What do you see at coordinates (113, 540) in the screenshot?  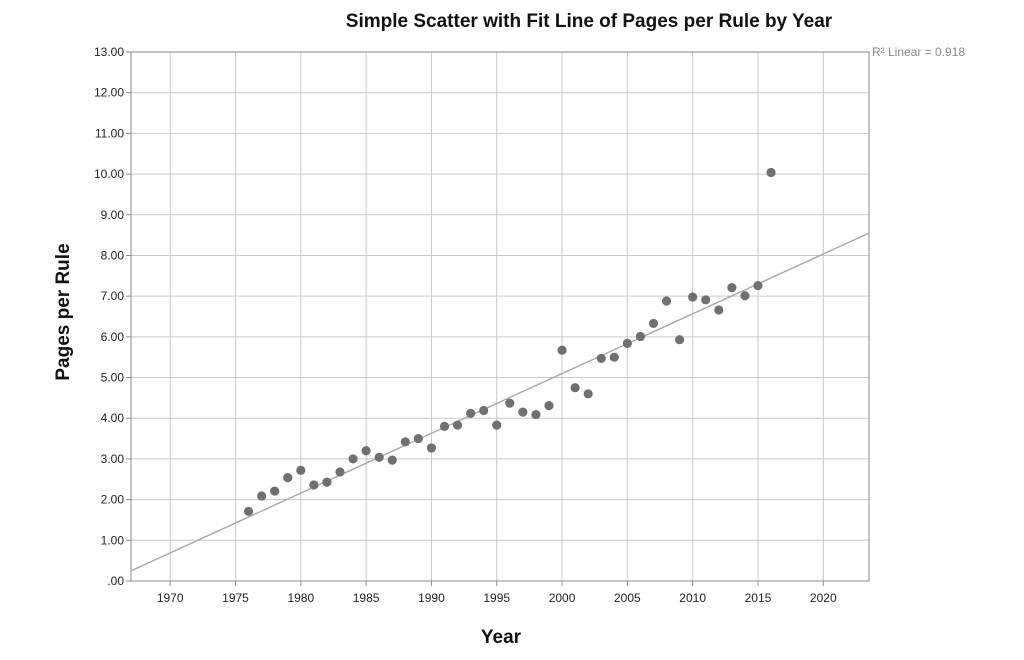 I see `y-tick-label: 1.00` at bounding box center [113, 540].